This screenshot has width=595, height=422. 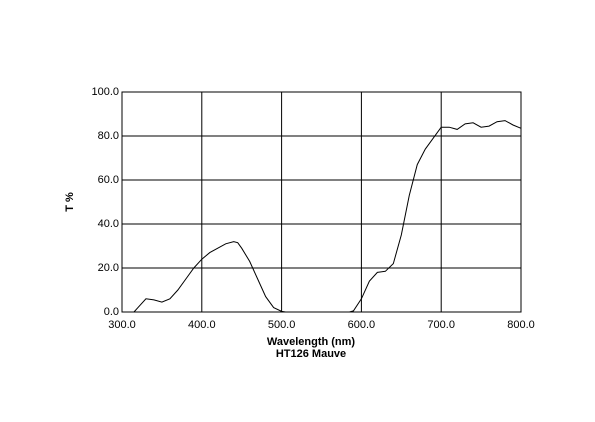 What do you see at coordinates (108, 224) in the screenshot?
I see `y-tick-label: 40.0` at bounding box center [108, 224].